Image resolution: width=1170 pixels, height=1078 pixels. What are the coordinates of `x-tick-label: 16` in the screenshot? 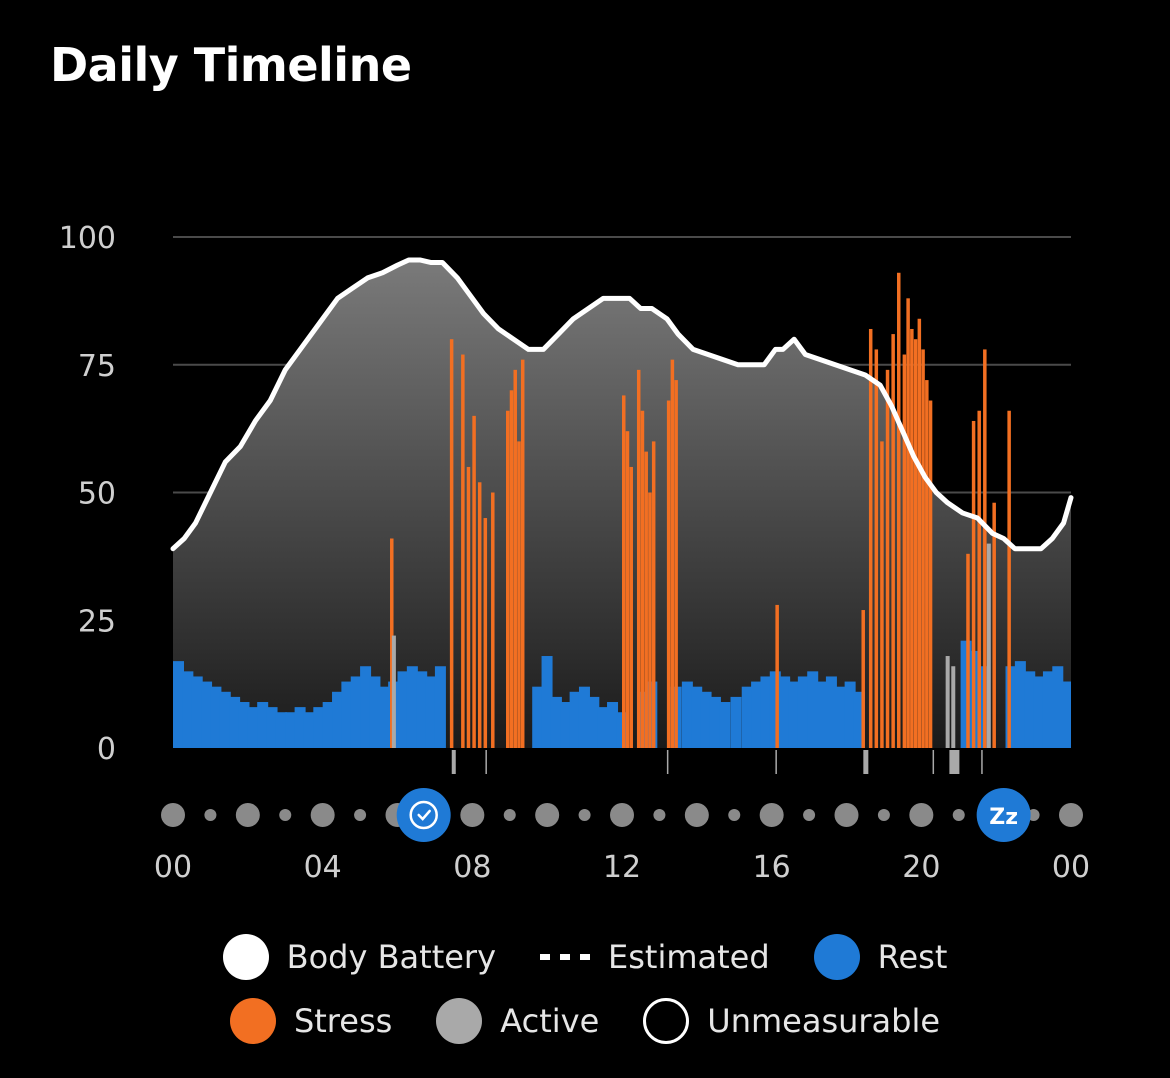 It's located at (772, 867).